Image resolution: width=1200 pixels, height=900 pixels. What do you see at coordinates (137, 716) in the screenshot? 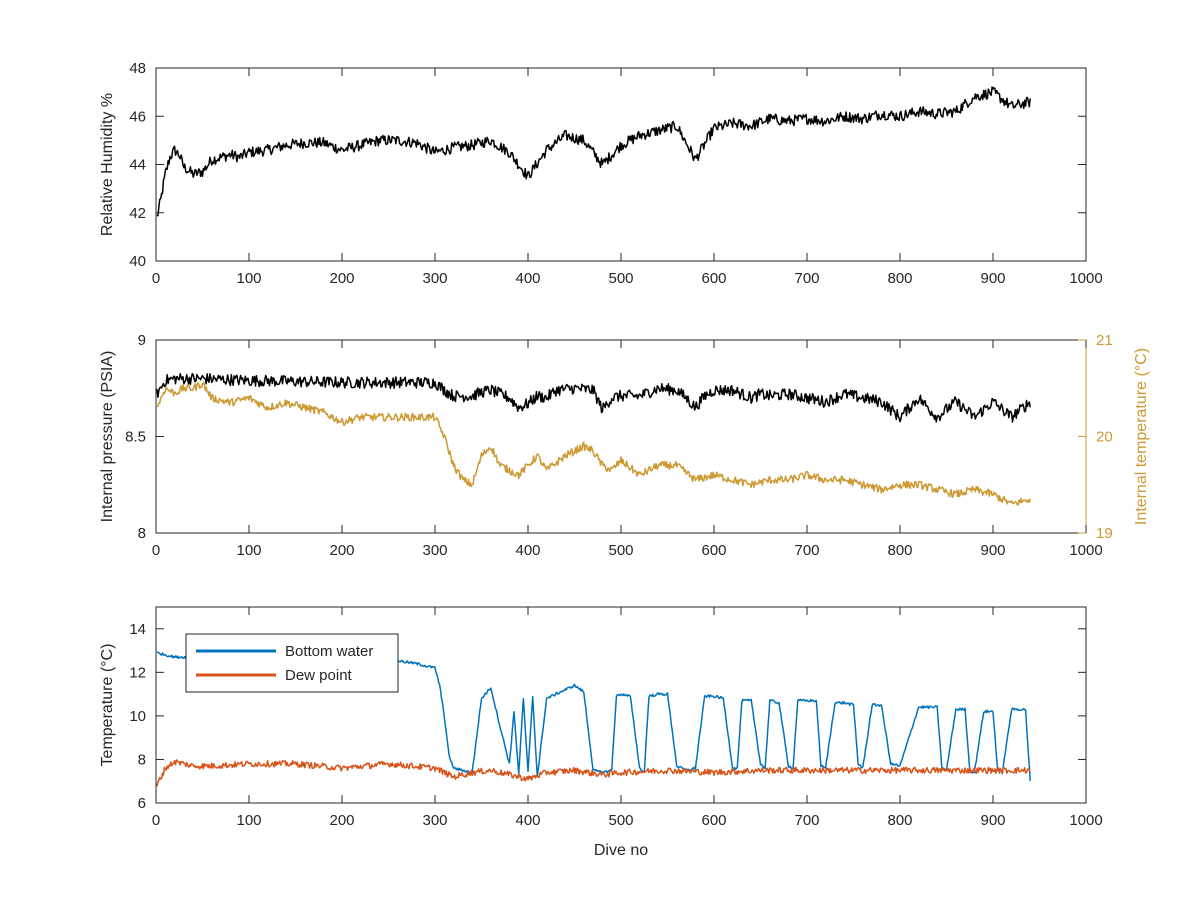
I see `y-tick-label: 10` at bounding box center [137, 716].